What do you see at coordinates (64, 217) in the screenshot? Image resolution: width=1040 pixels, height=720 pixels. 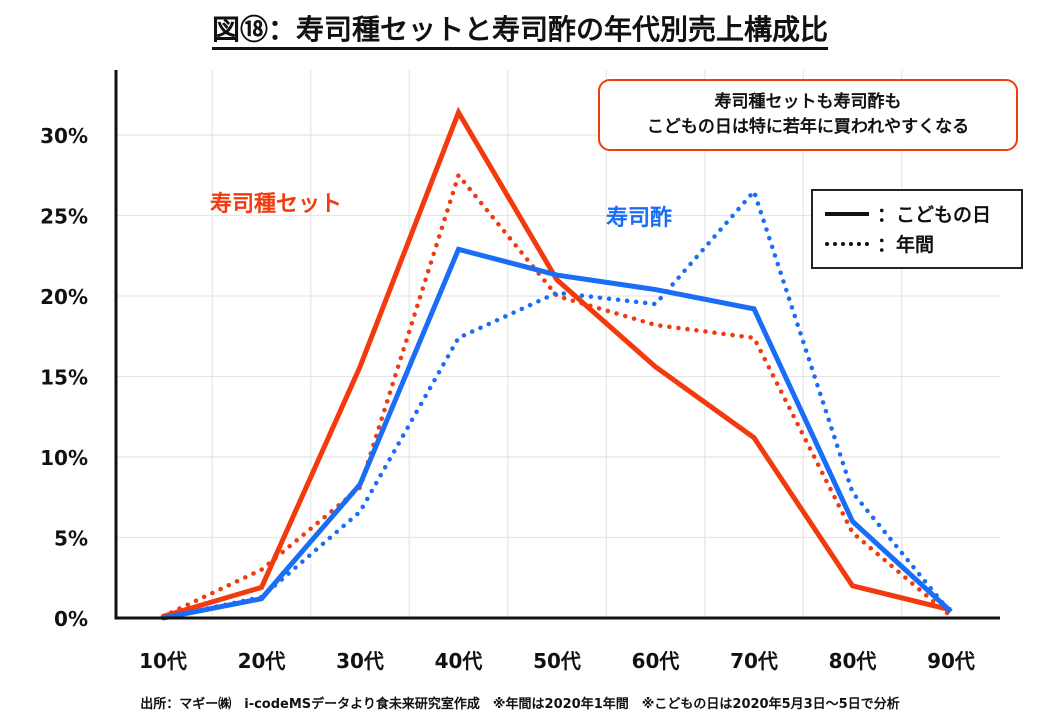 I see `y-tick-label: 25%` at bounding box center [64, 217].